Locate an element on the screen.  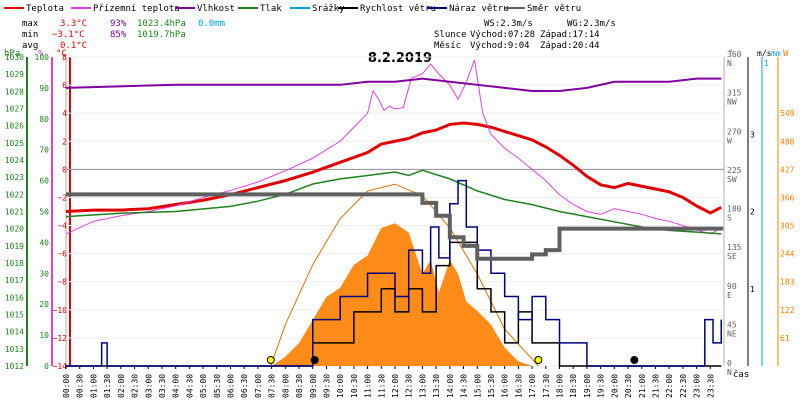
x-tick-label: 18:00 is located at coordinates (560, 386).